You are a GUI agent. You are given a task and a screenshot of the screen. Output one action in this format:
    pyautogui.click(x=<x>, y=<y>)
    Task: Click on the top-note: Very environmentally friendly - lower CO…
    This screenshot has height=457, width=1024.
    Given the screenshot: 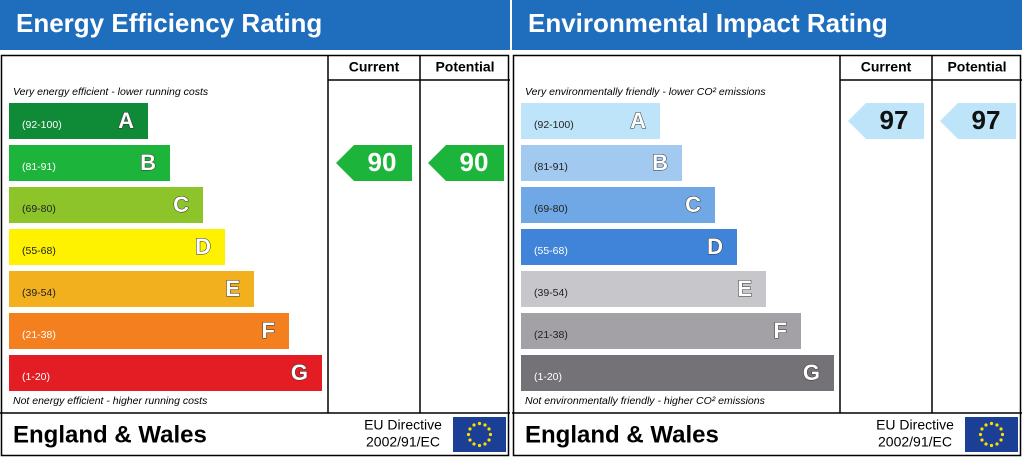 What is the action you would take?
    pyautogui.click(x=645, y=92)
    